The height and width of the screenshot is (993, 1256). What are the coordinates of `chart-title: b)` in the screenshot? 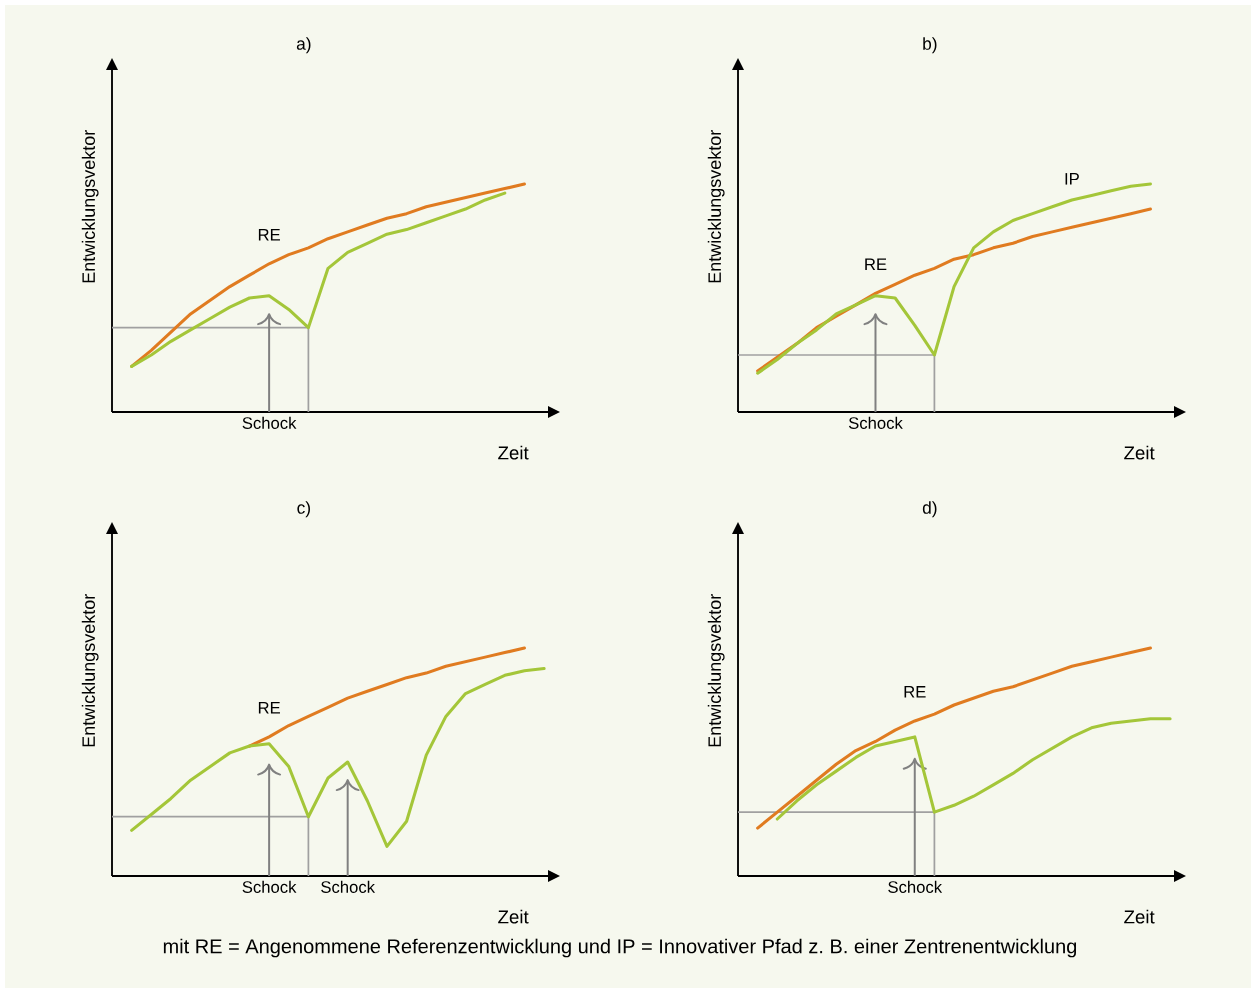 It's located at (930, 45).